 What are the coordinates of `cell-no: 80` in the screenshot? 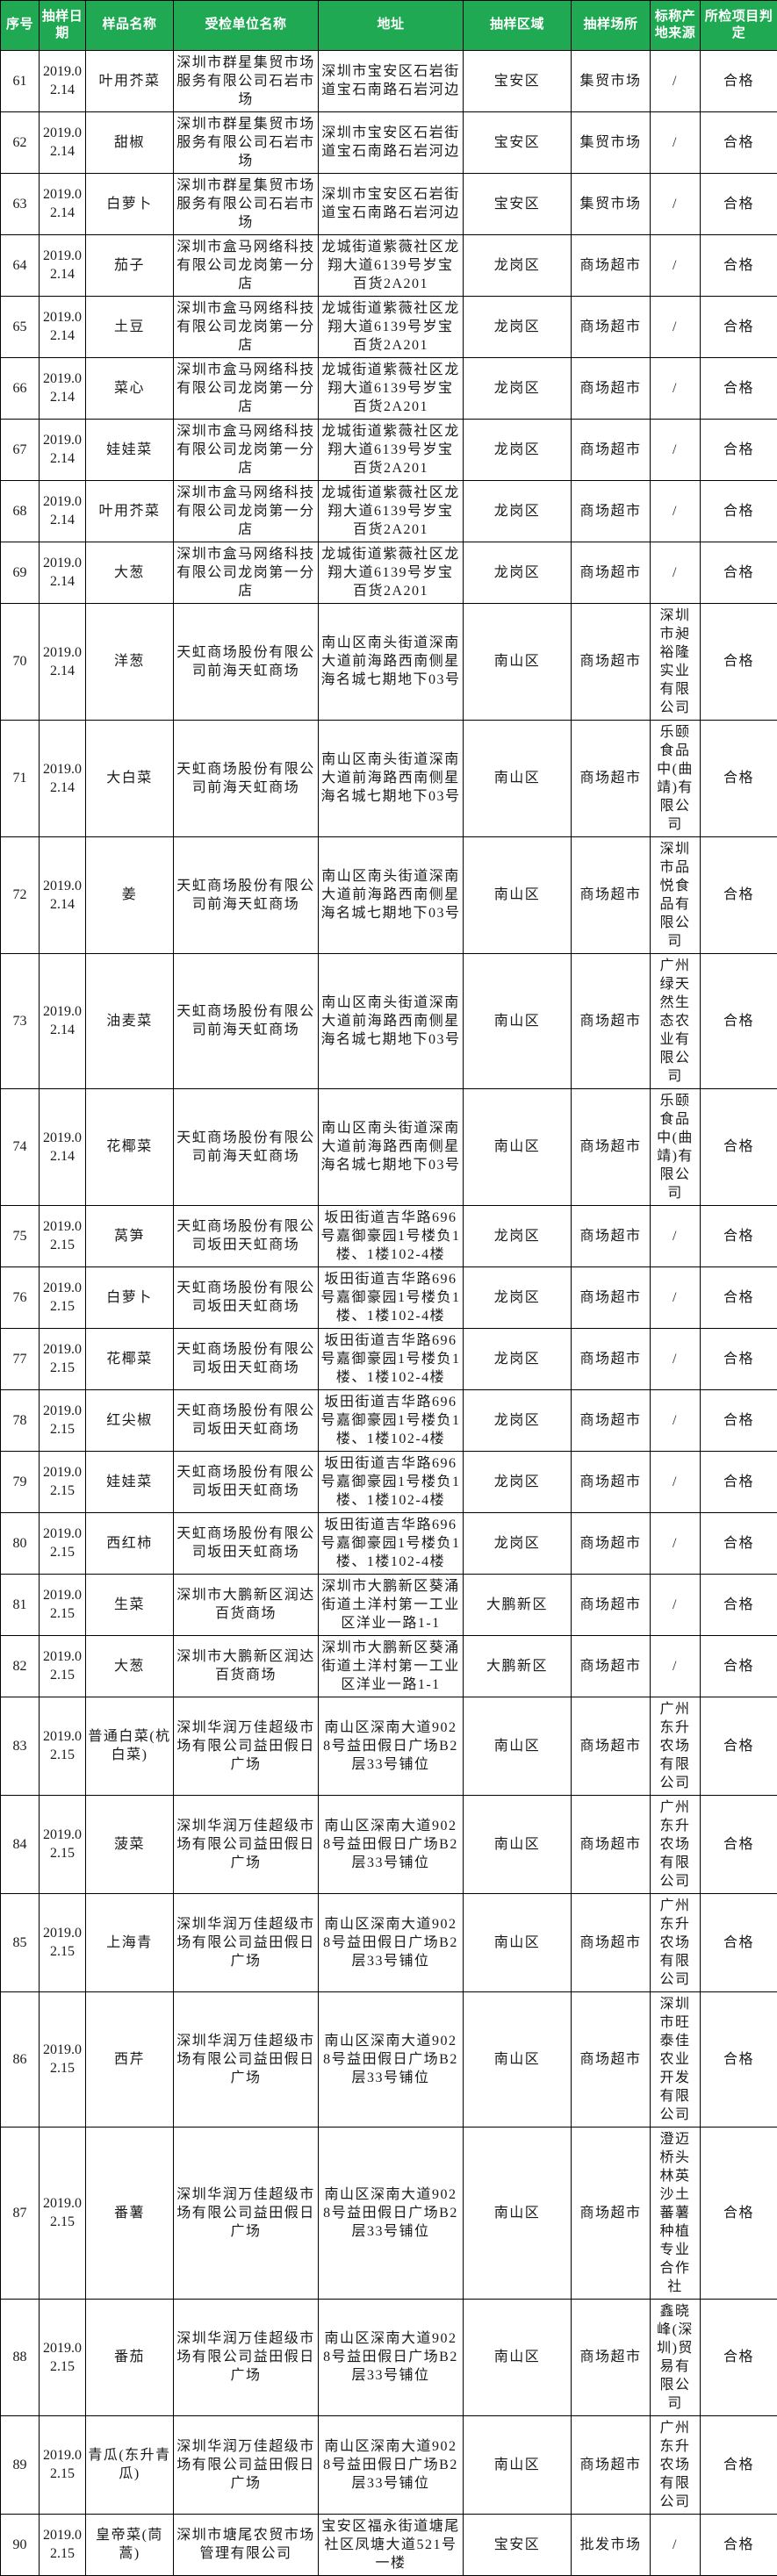 It's located at (20, 1543).